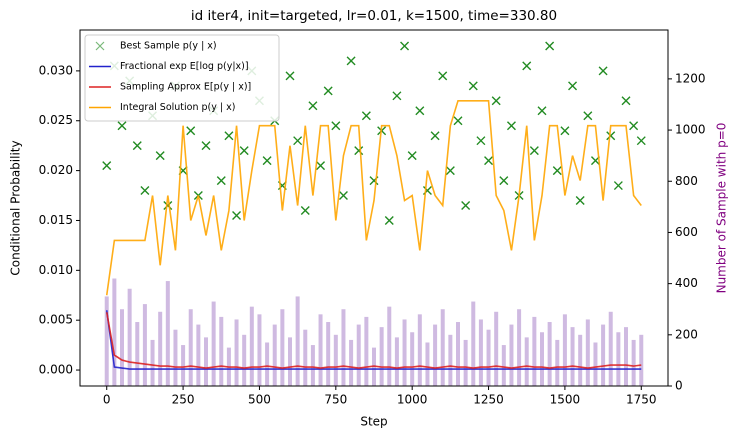 Image resolution: width=740 pixels, height=444 pixels. I want to click on x-tick-label: 1500, so click(565, 400).